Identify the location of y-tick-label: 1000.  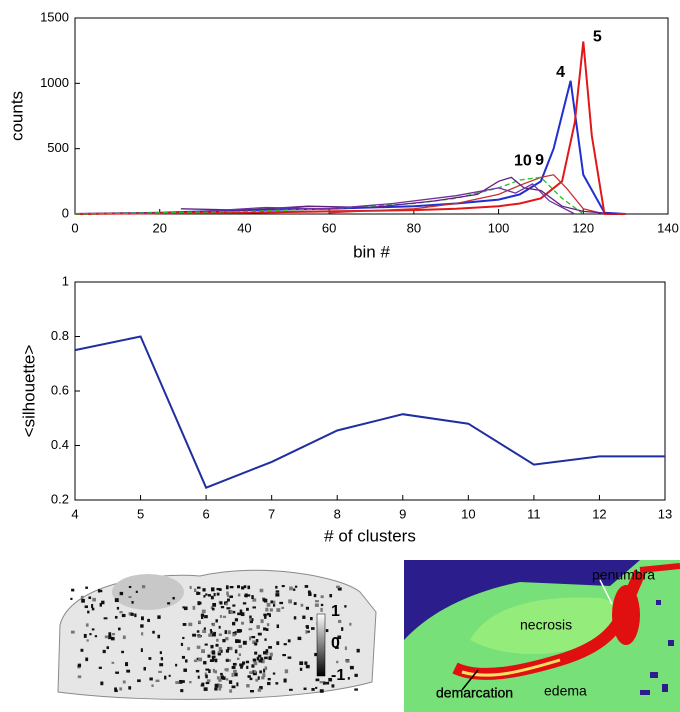
(54, 82).